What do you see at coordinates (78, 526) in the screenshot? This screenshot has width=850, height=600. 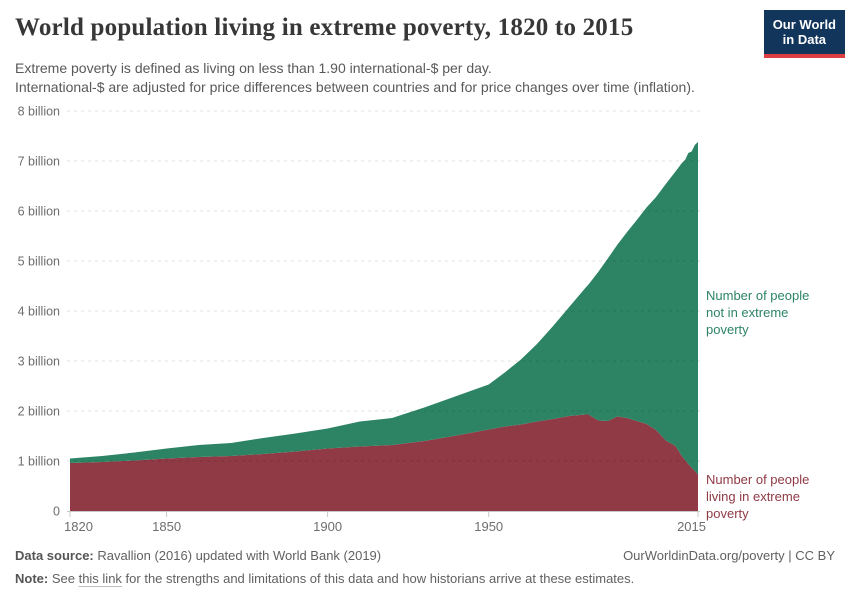 I see `x-axis-label: 1820` at bounding box center [78, 526].